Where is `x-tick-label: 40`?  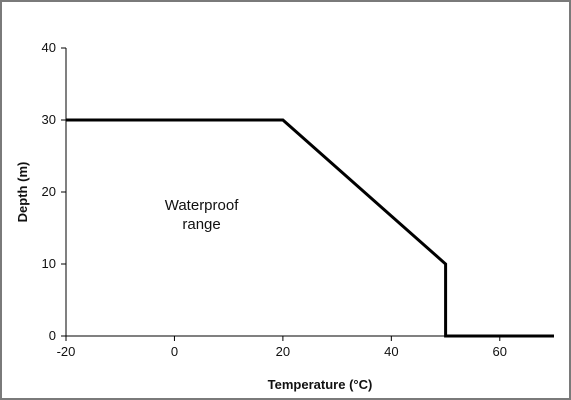 x-tick-label: 40 is located at coordinates (391, 351).